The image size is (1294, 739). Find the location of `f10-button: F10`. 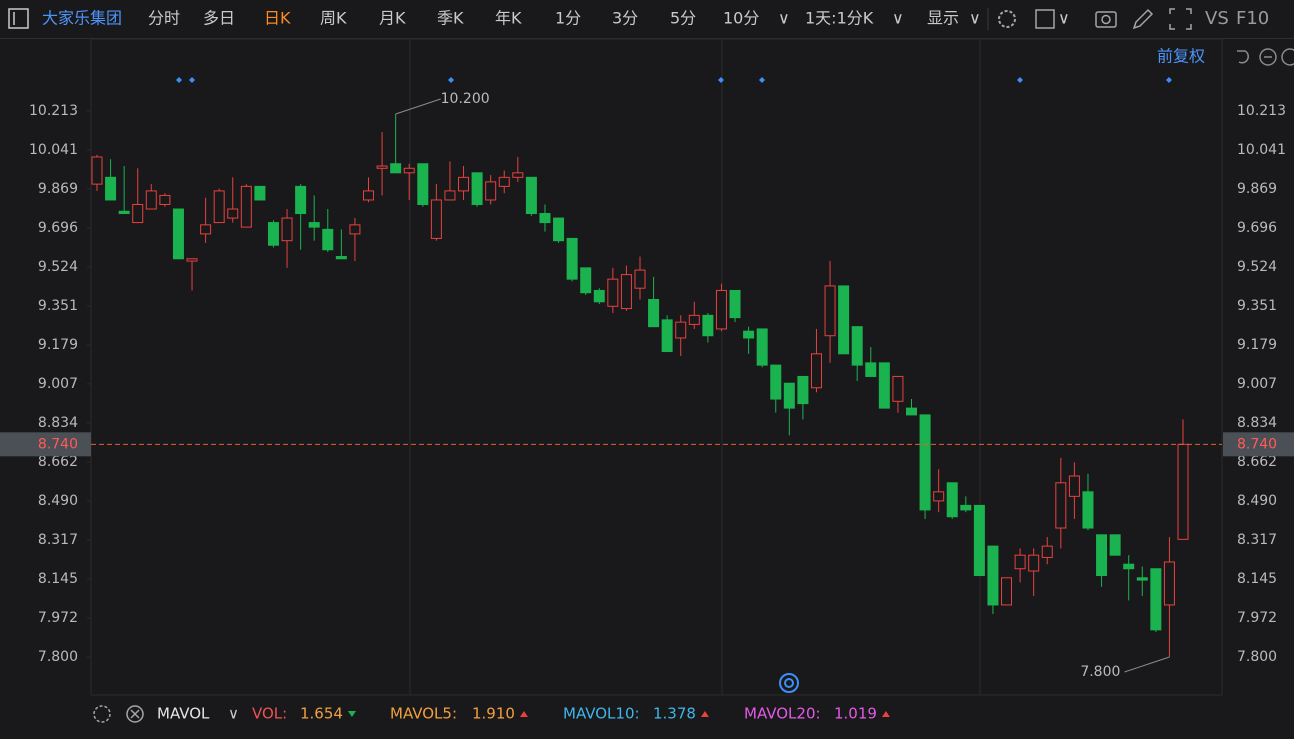

f10-button: F10 is located at coordinates (1252, 18).